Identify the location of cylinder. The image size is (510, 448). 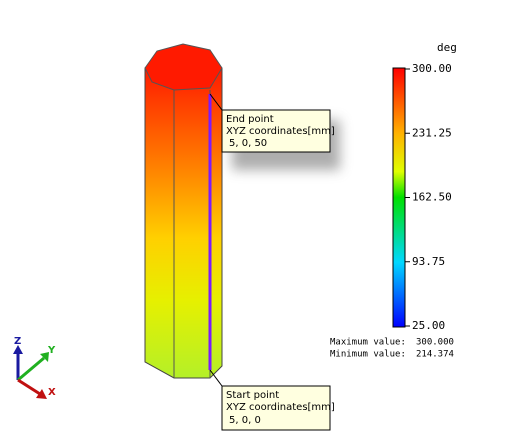
(183, 211).